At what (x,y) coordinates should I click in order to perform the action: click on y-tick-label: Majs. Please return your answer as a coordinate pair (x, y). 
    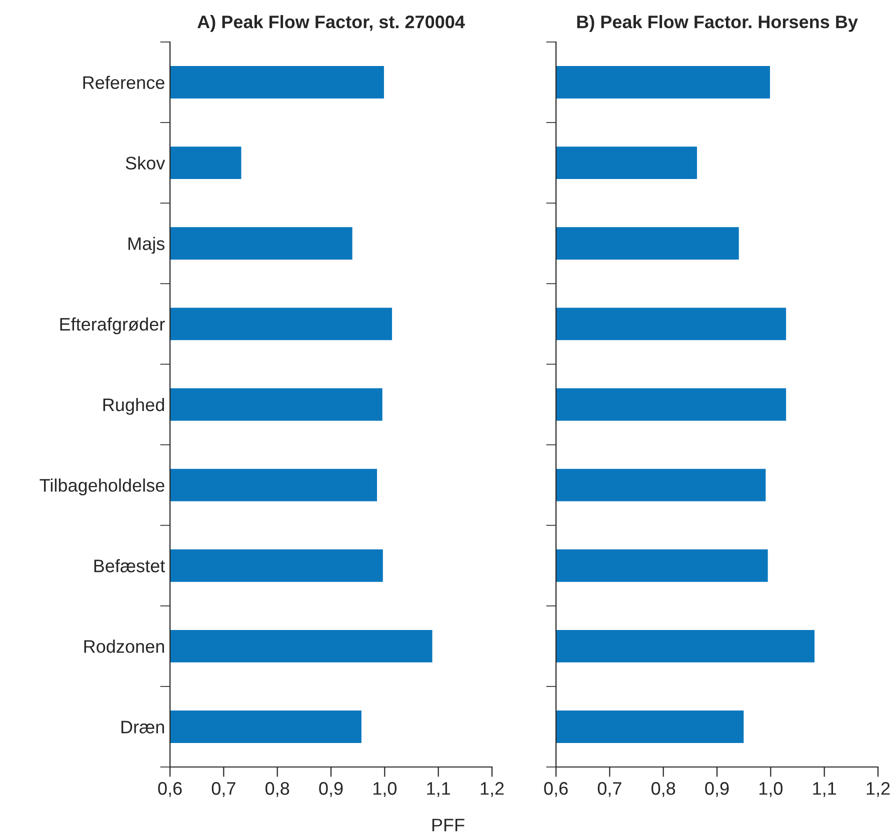
    Looking at the image, I should click on (146, 245).